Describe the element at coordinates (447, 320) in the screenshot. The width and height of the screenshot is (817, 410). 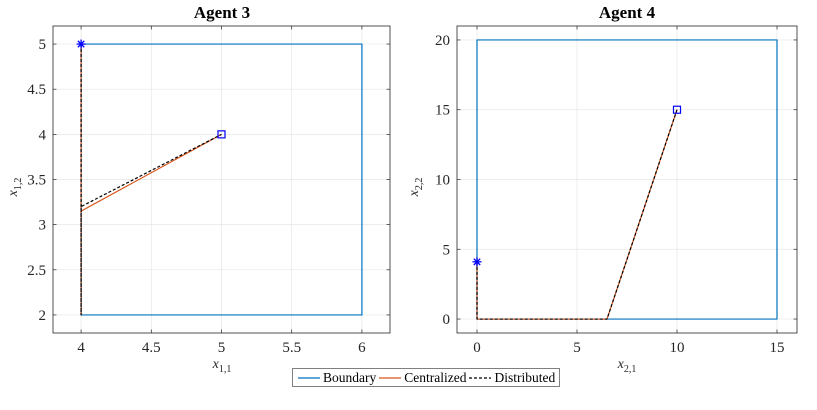
I see `y-tick-label: 0` at that location.